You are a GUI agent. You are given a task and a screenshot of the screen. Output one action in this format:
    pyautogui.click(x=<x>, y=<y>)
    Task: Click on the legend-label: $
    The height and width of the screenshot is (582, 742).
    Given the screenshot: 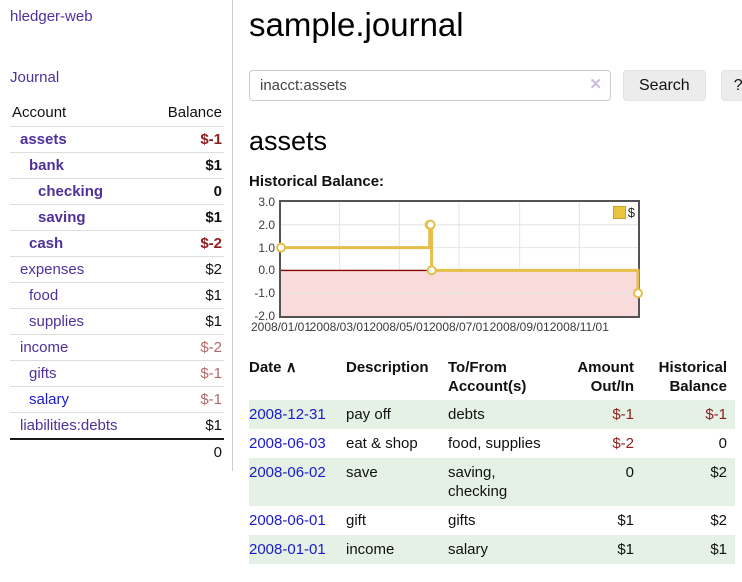 What is the action you would take?
    pyautogui.click(x=631, y=212)
    